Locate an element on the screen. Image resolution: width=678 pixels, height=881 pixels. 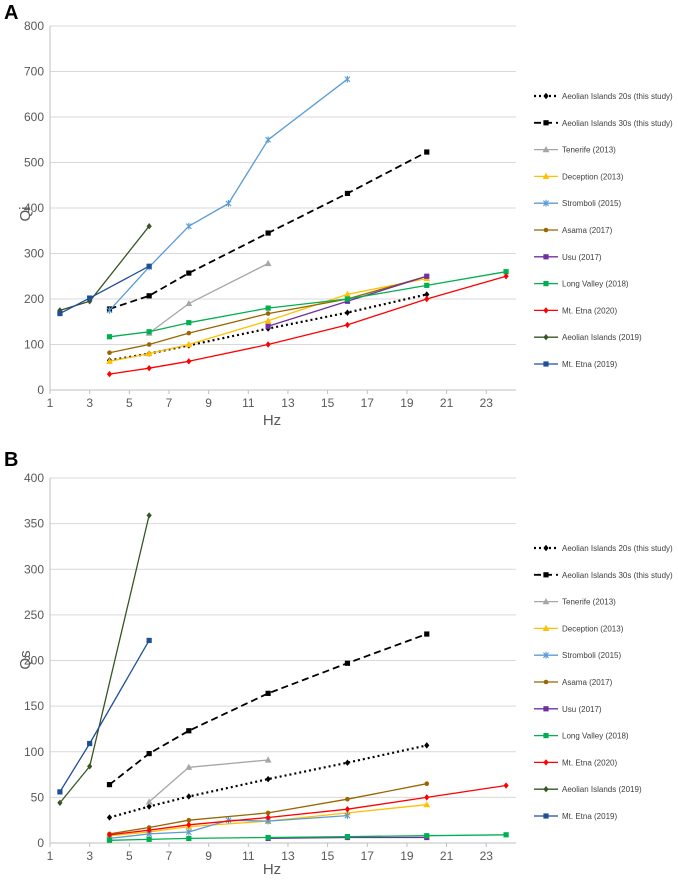
panel-a-ytick-label: 800 is located at coordinates (34, 26).